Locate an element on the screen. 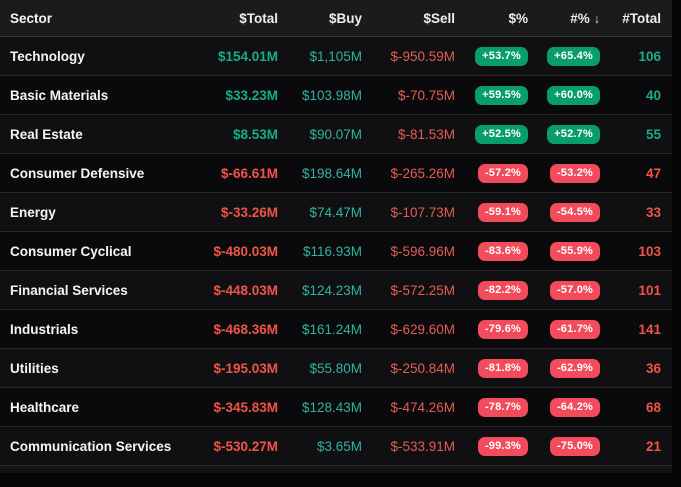  dollar-pct-badge: -83.6% is located at coordinates (502, 251).